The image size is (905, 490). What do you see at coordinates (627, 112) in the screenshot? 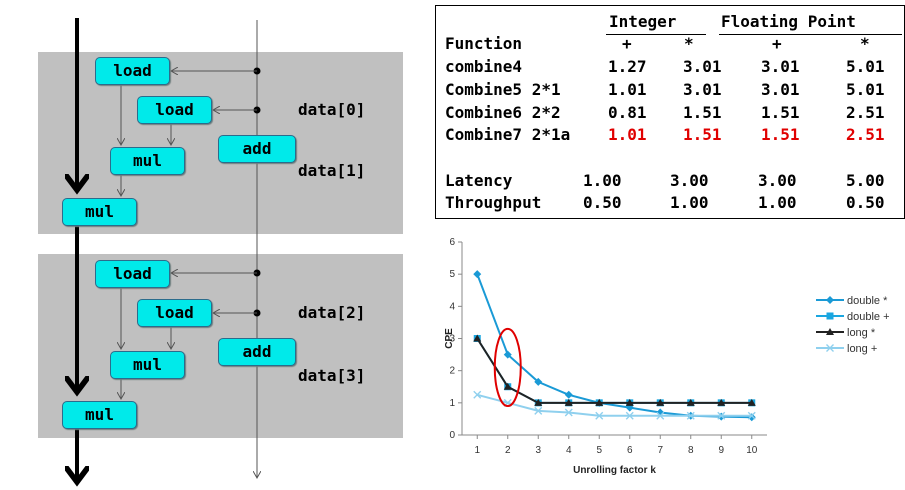
I see `row-value: 0.81` at bounding box center [627, 112].